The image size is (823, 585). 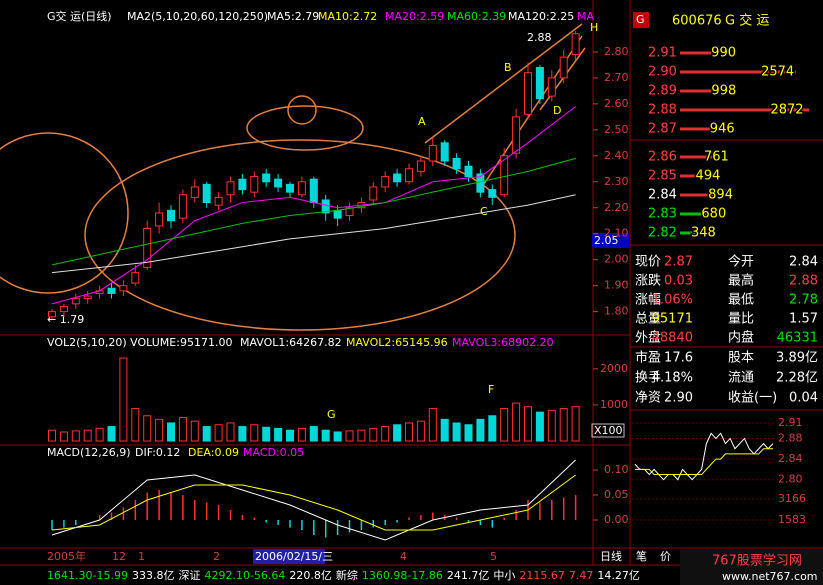 What do you see at coordinates (697, 21) in the screenshot?
I see `stock-code: 600676` at bounding box center [697, 21].